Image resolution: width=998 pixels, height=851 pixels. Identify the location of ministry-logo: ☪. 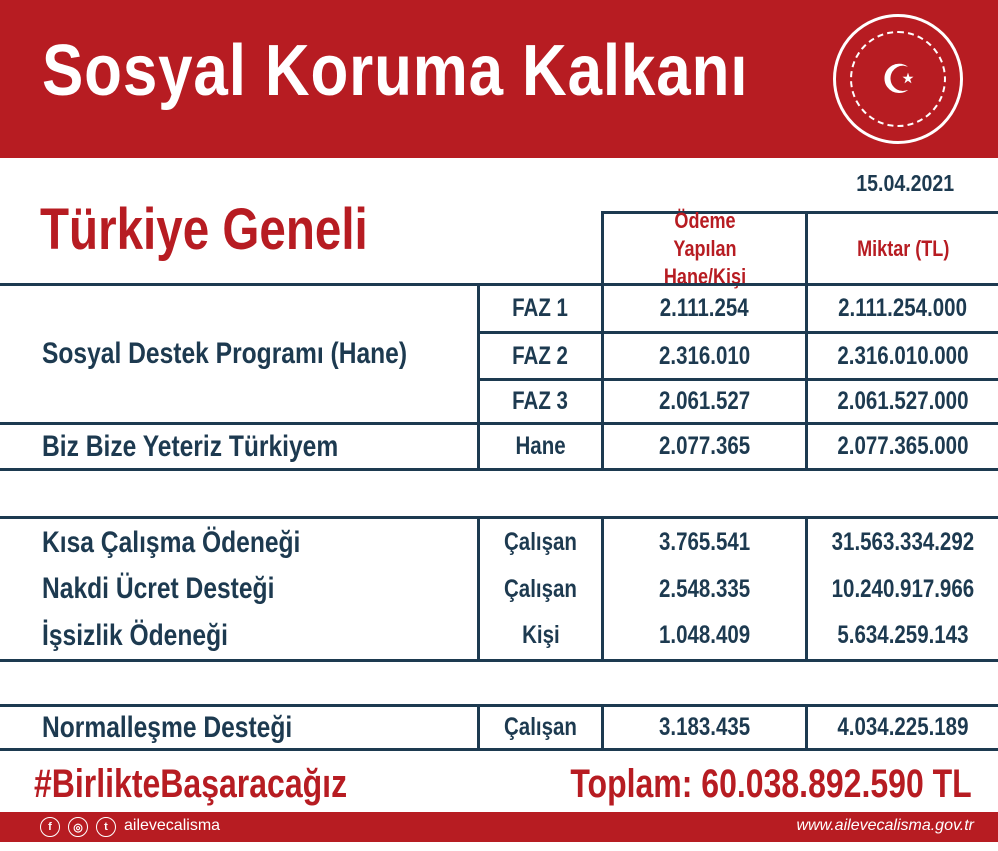
(898, 79).